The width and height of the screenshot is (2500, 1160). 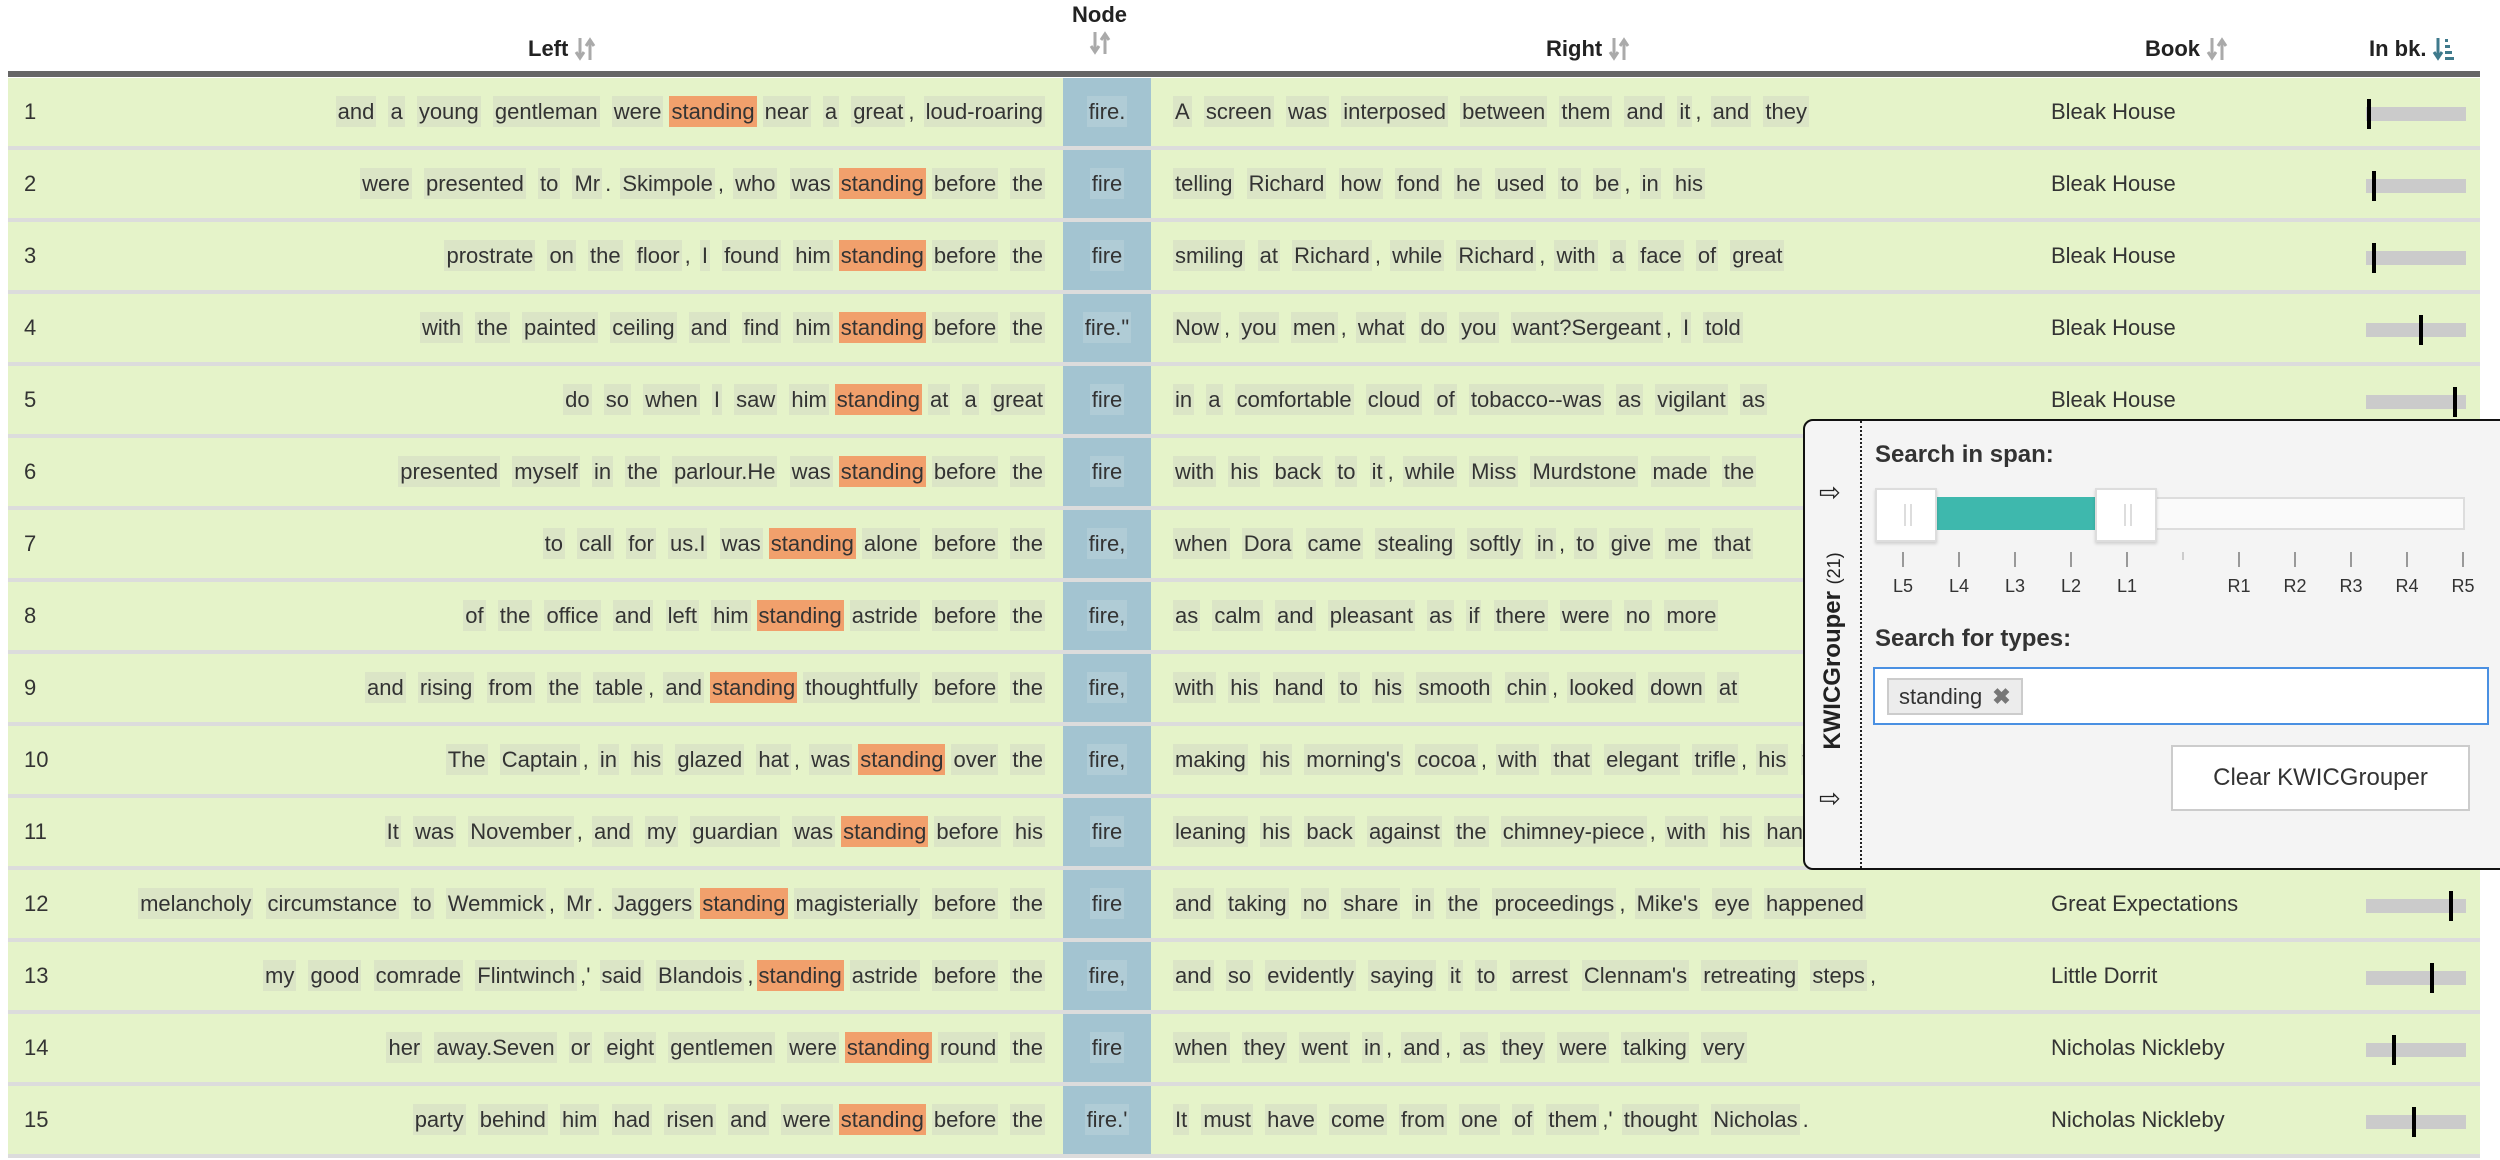 What do you see at coordinates (579, 1119) in the screenshot?
I see `token: him` at bounding box center [579, 1119].